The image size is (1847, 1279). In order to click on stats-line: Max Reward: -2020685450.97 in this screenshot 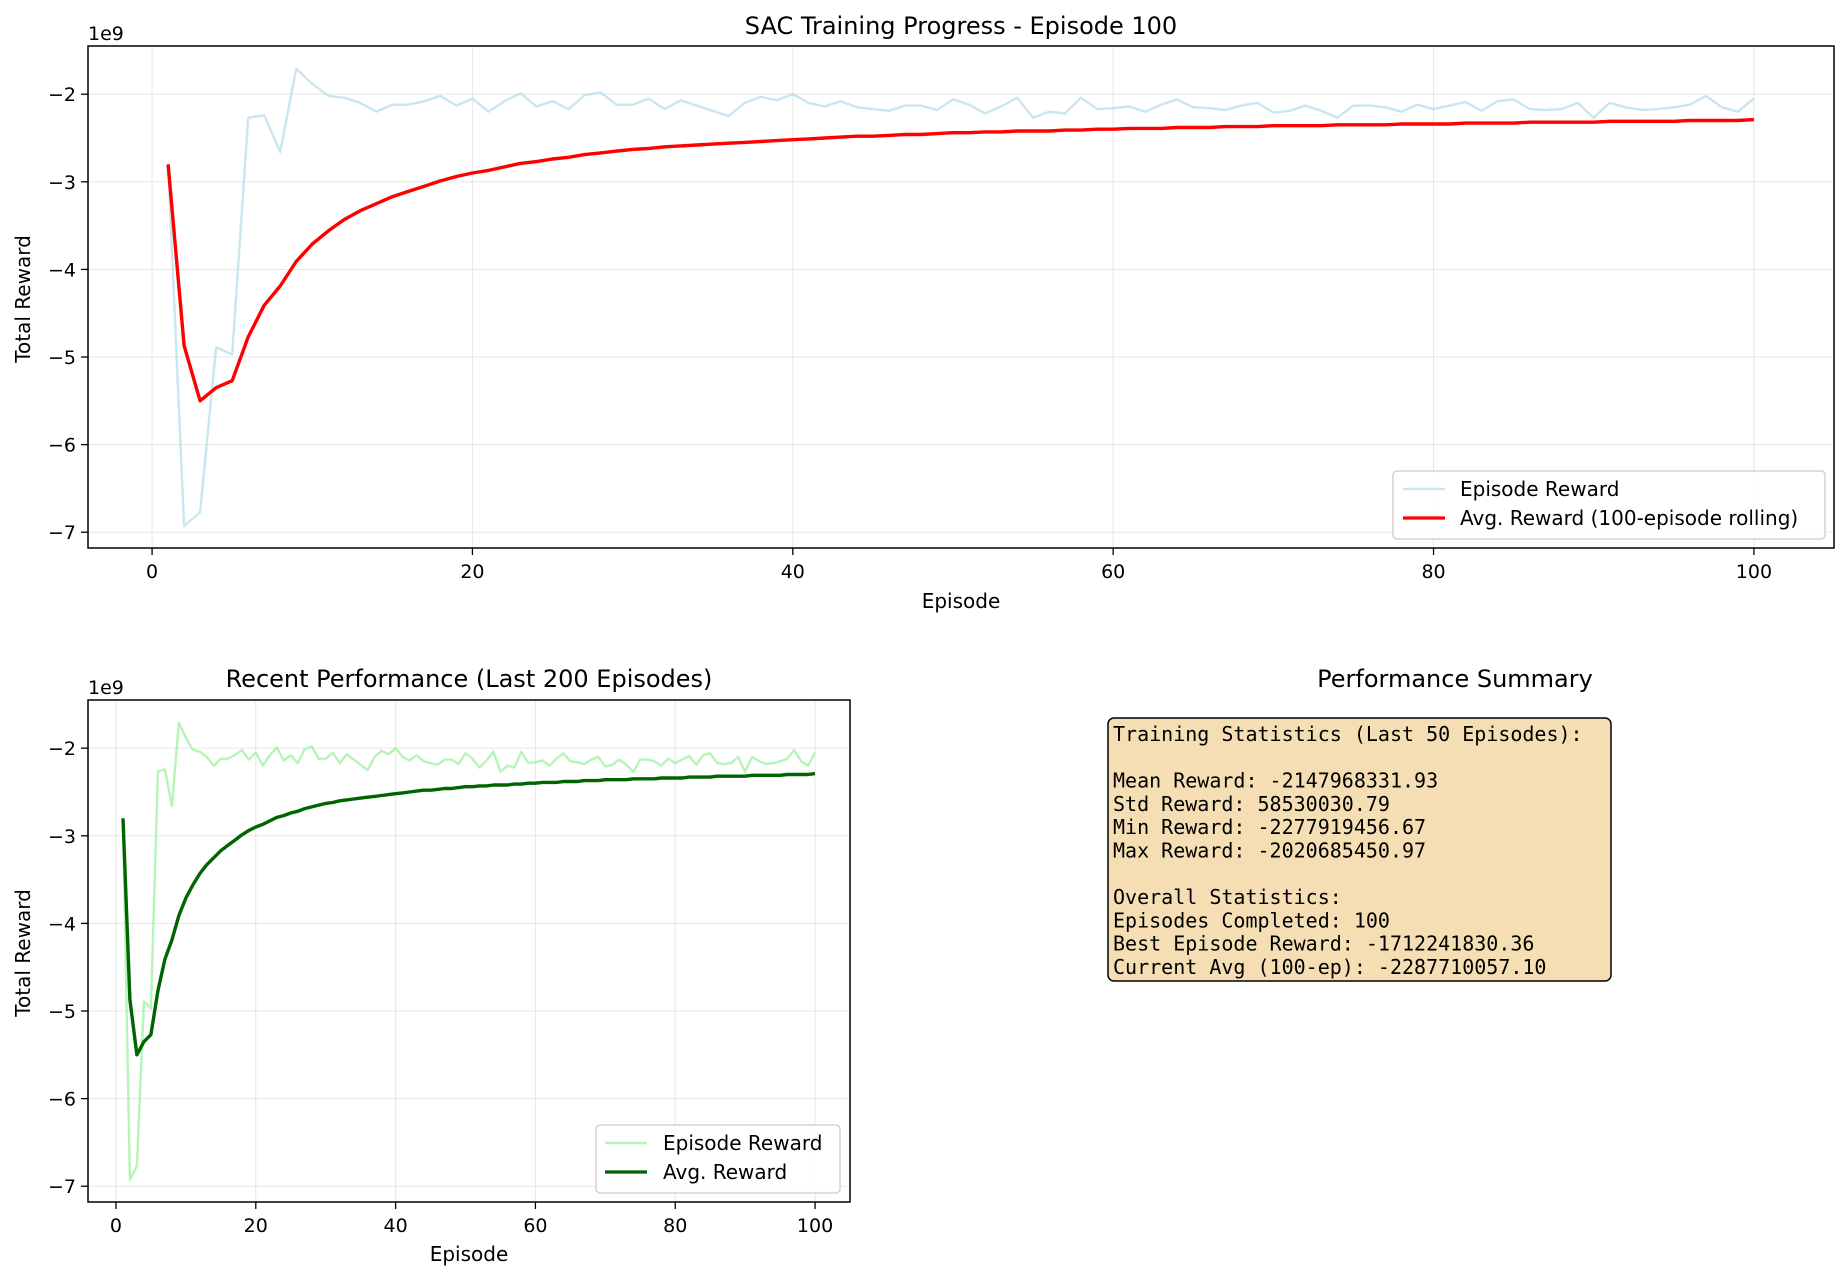, I will do `click(1269, 851)`.